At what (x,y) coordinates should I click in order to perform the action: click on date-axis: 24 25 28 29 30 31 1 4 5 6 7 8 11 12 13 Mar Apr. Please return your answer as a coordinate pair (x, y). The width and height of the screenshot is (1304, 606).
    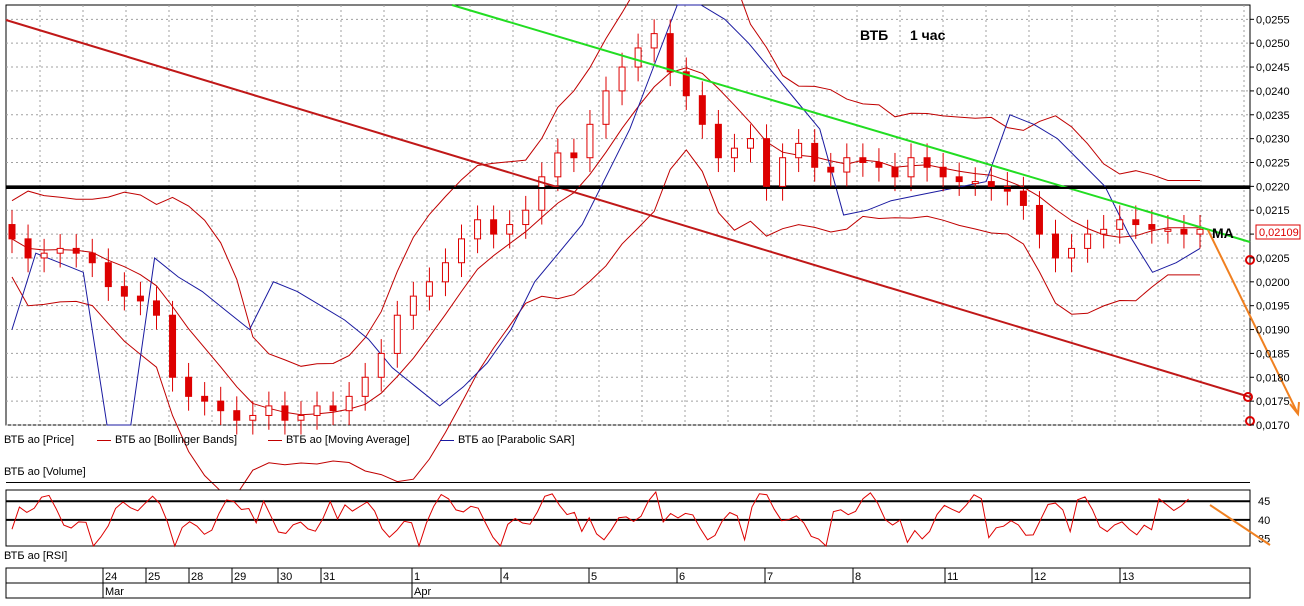
    Looking at the image, I should click on (628, 583).